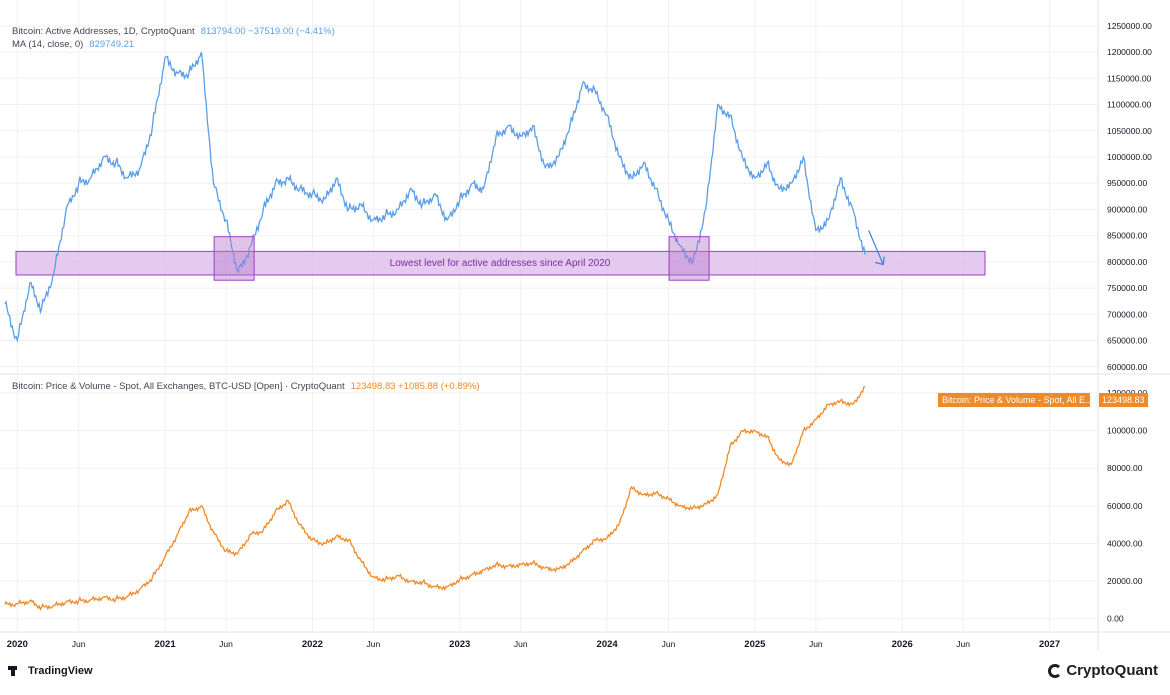 The image size is (1170, 695). I want to click on cryptoquant-label: CryptoQuant, so click(1112, 670).